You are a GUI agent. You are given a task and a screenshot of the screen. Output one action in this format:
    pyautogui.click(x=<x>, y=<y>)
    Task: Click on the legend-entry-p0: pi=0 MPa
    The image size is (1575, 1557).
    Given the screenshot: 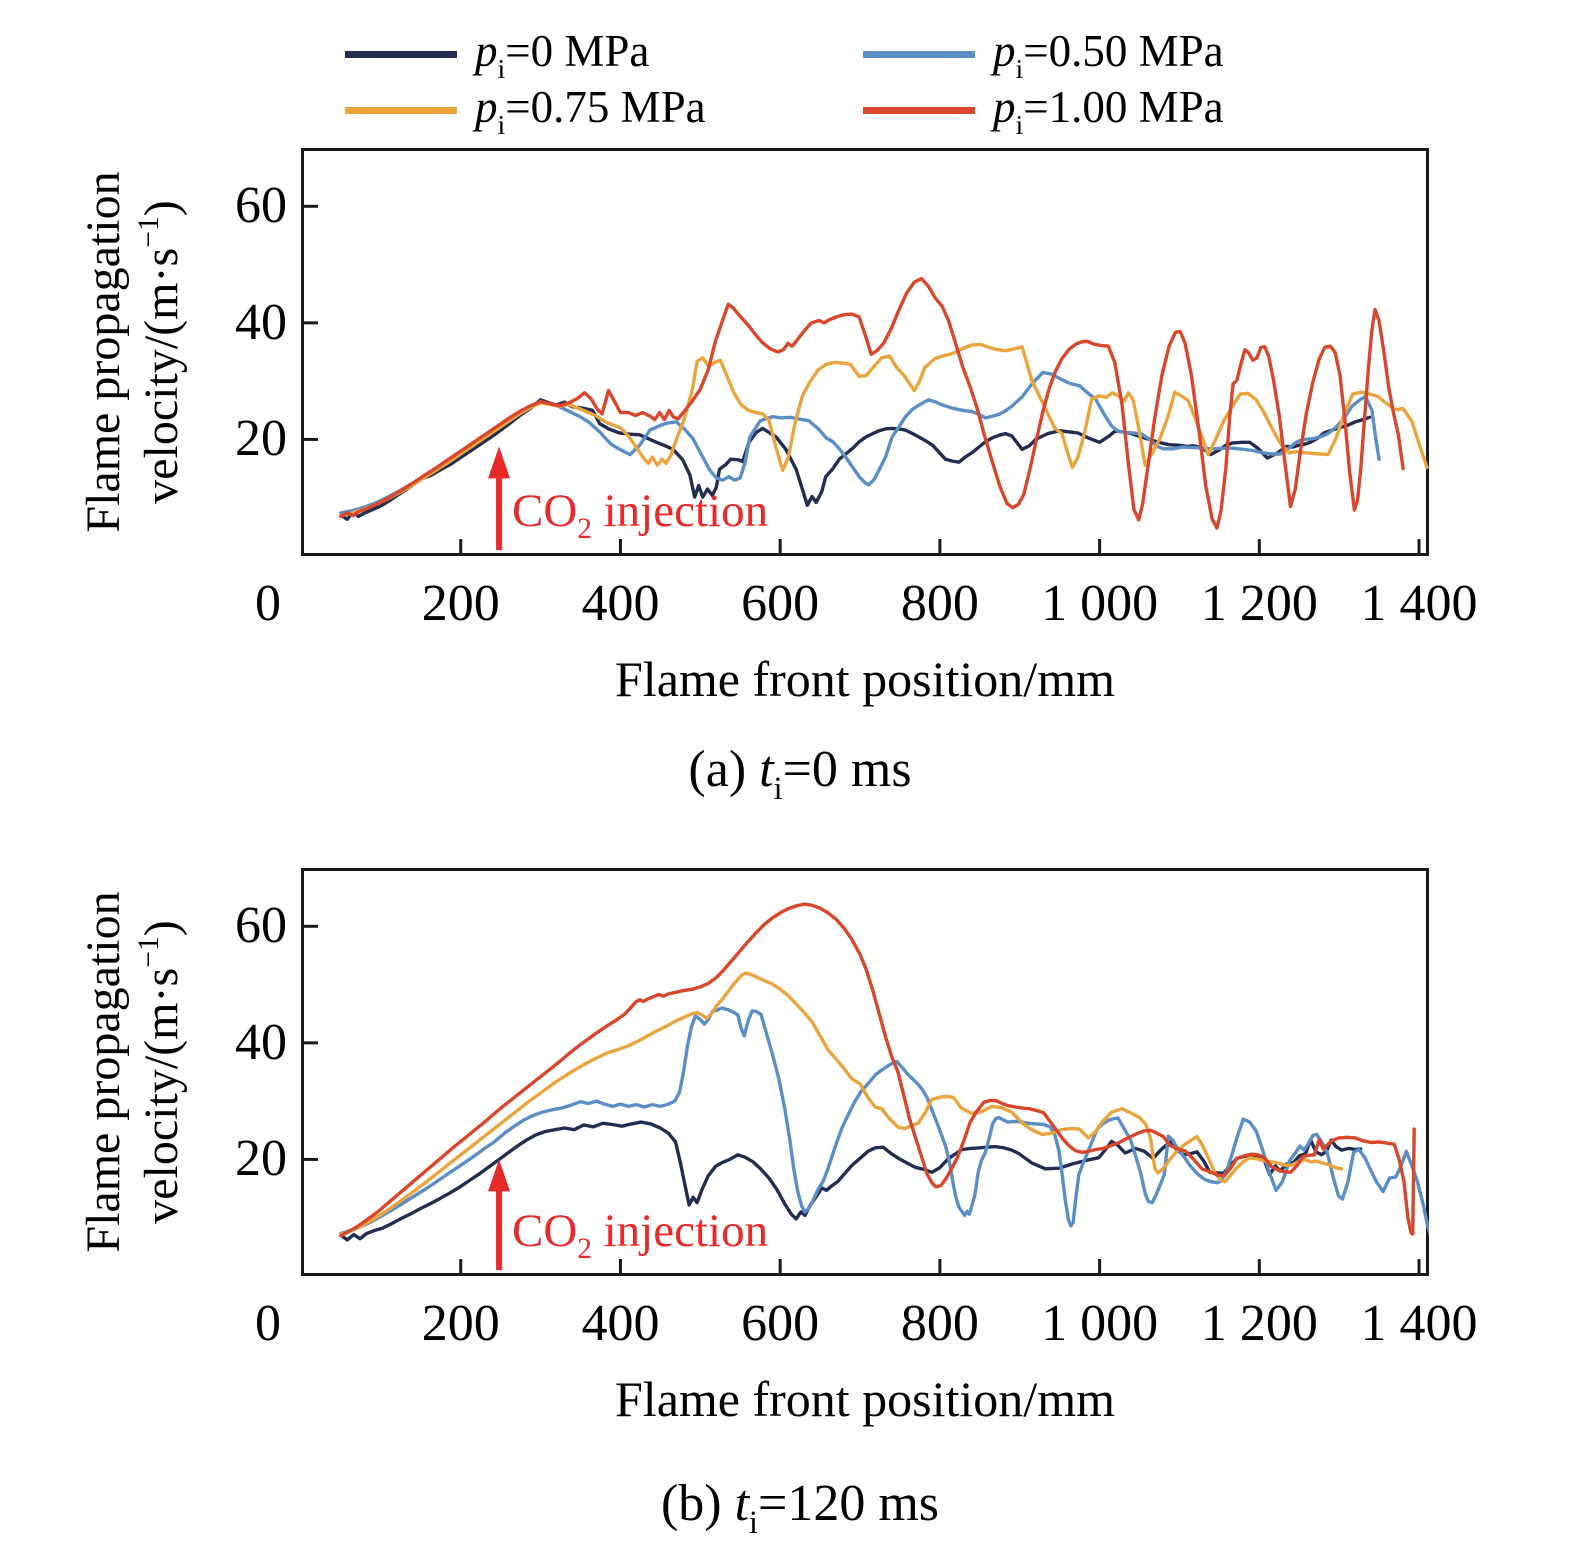 What is the action you would take?
    pyautogui.click(x=497, y=55)
    